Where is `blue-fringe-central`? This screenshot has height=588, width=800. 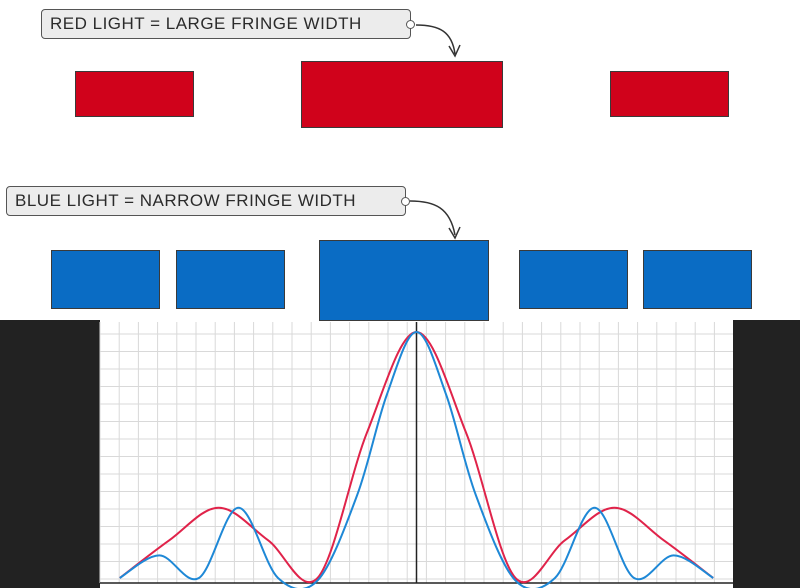 blue-fringe-central is located at coordinates (404, 280).